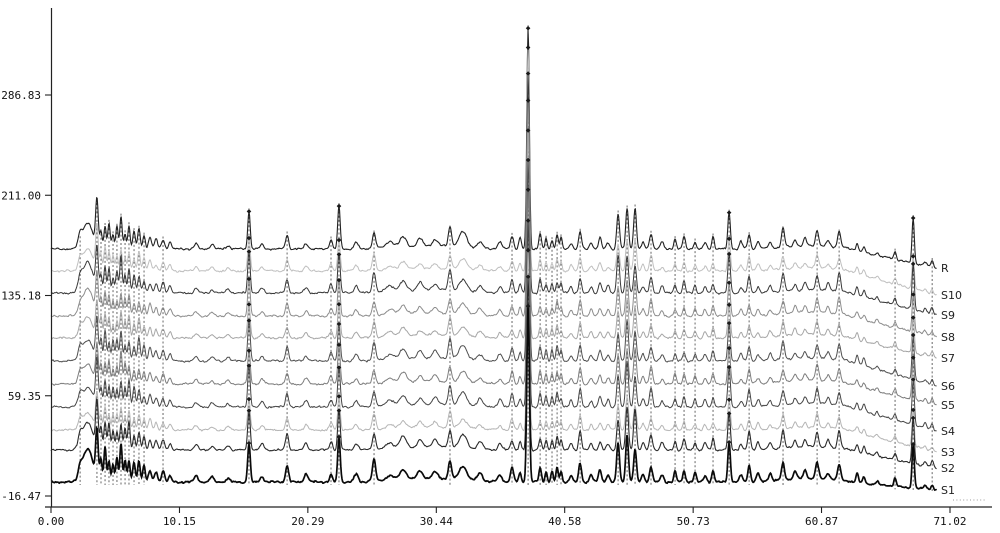  What do you see at coordinates (948, 452) in the screenshot?
I see `series-label-S3: S3` at bounding box center [948, 452].